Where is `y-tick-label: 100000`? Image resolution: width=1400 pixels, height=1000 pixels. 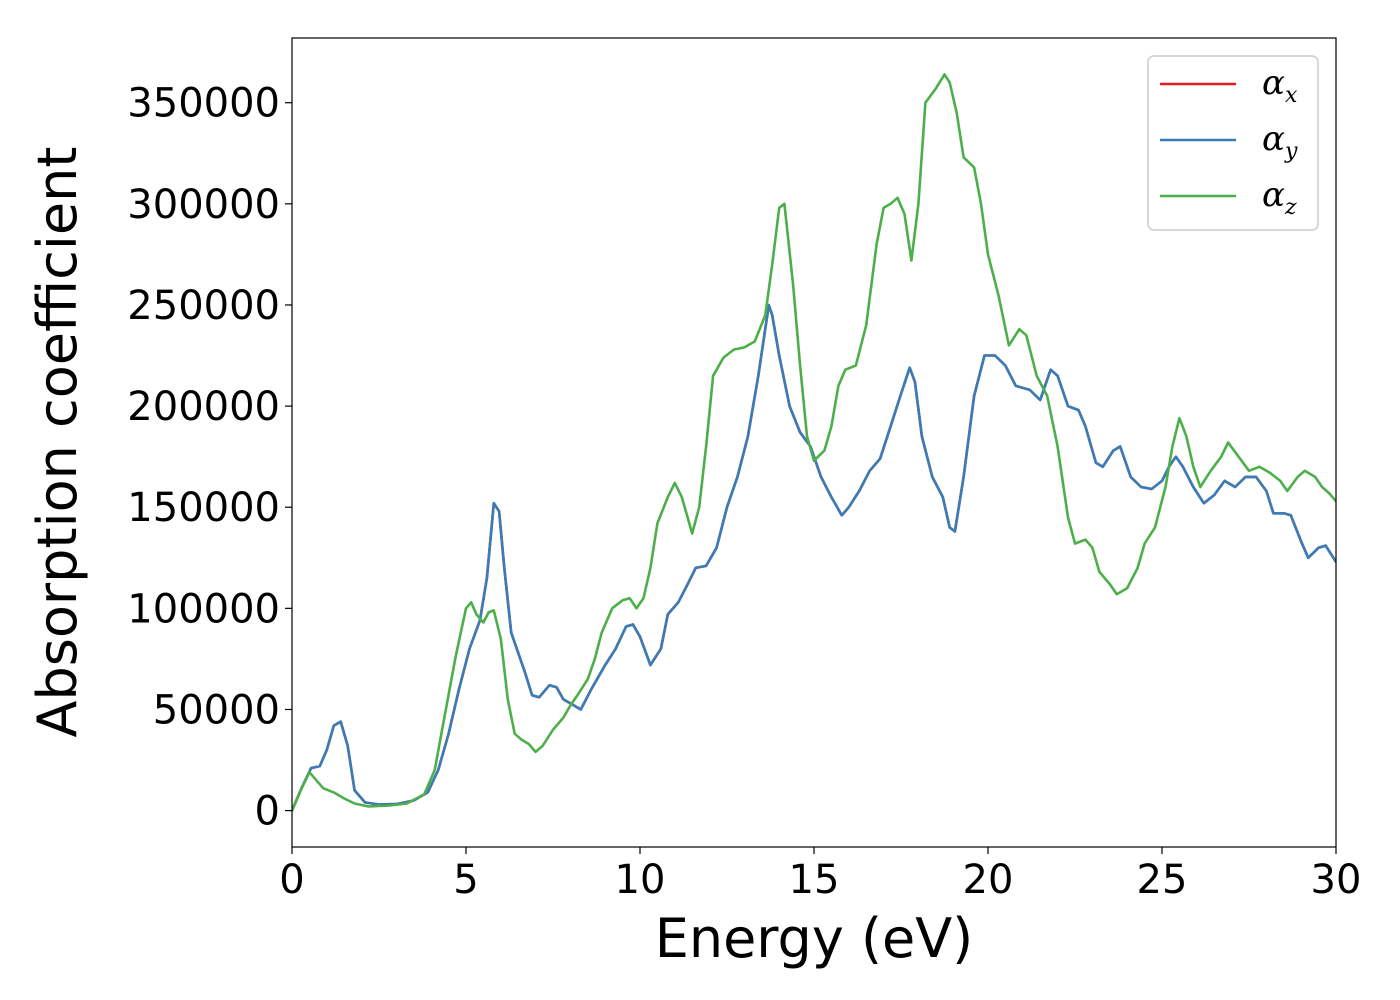
y-tick-label: 100000 is located at coordinates (203, 609).